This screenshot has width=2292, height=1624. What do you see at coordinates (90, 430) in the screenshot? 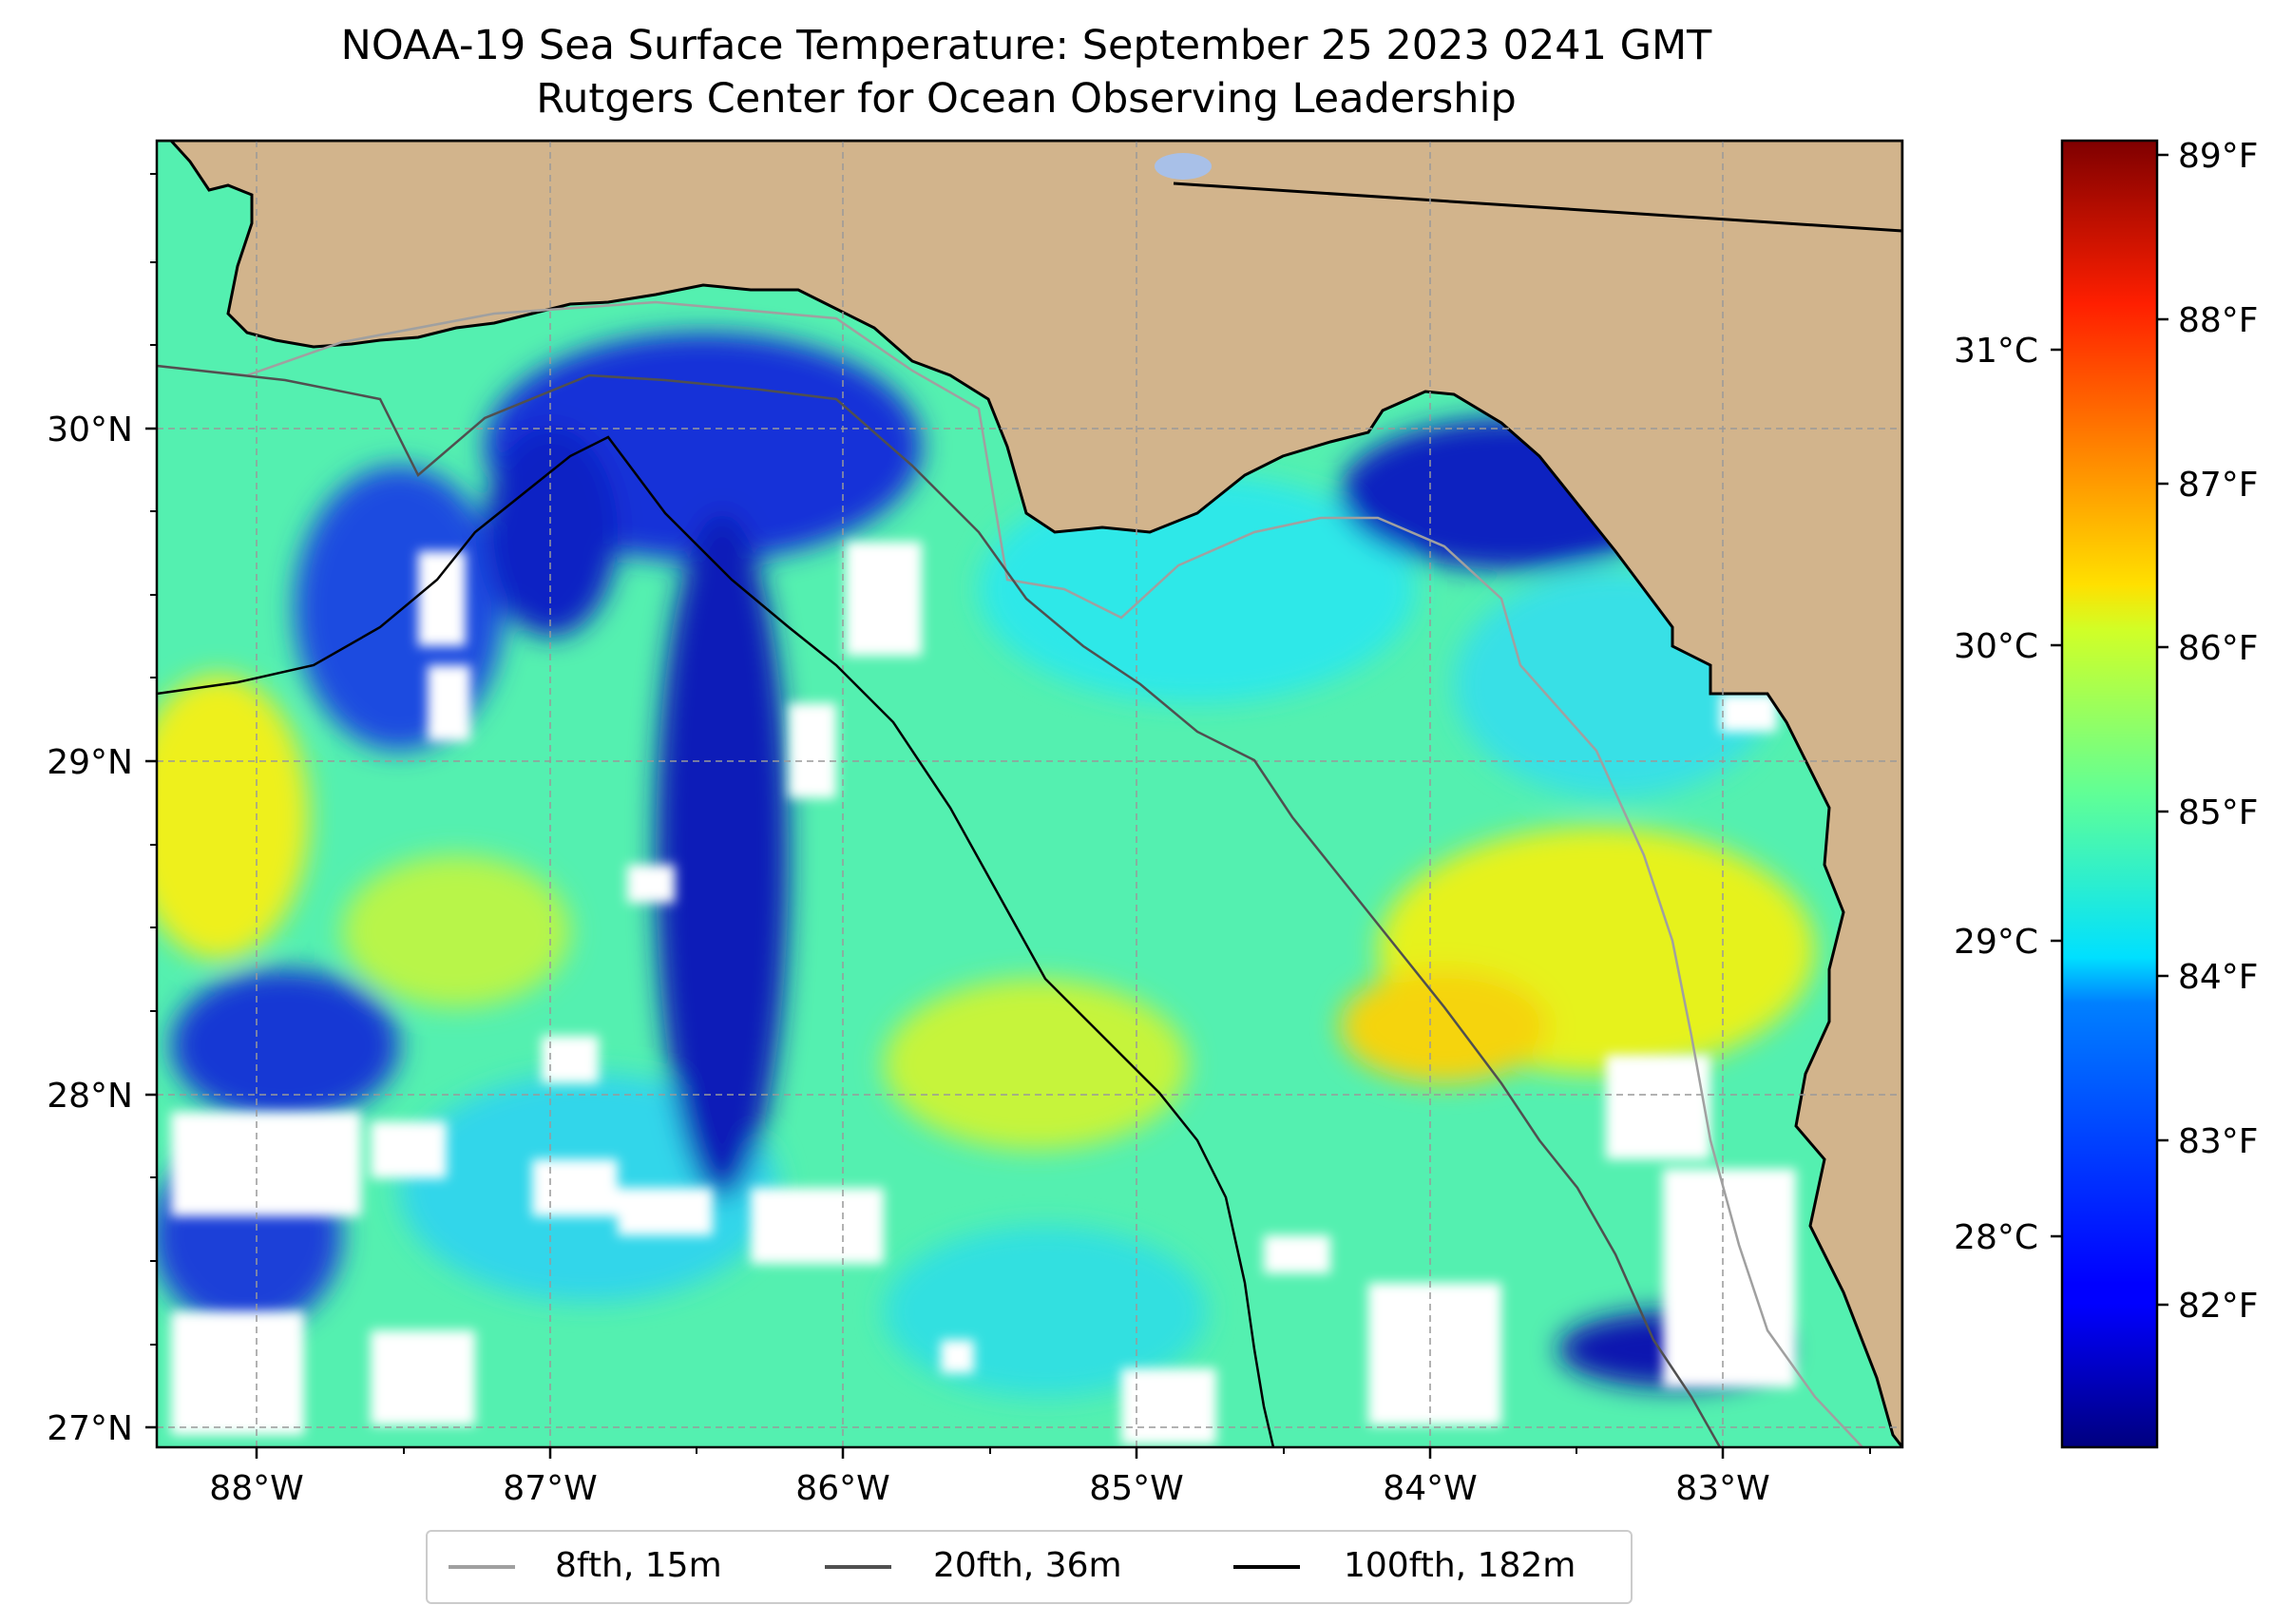
I see `lat-tick-label: 30°N` at bounding box center [90, 430].